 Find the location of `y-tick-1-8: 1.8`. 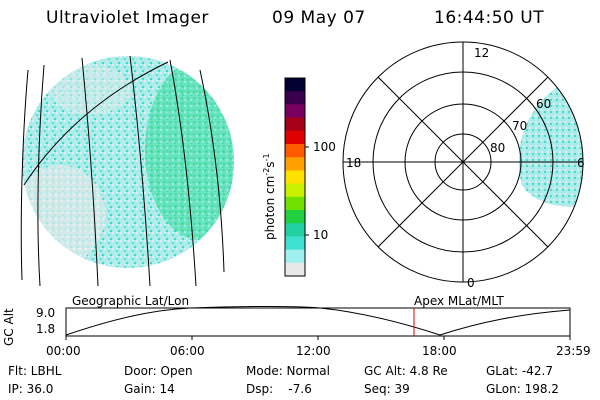

y-tick-1-8: 1.8 is located at coordinates (46, 329).